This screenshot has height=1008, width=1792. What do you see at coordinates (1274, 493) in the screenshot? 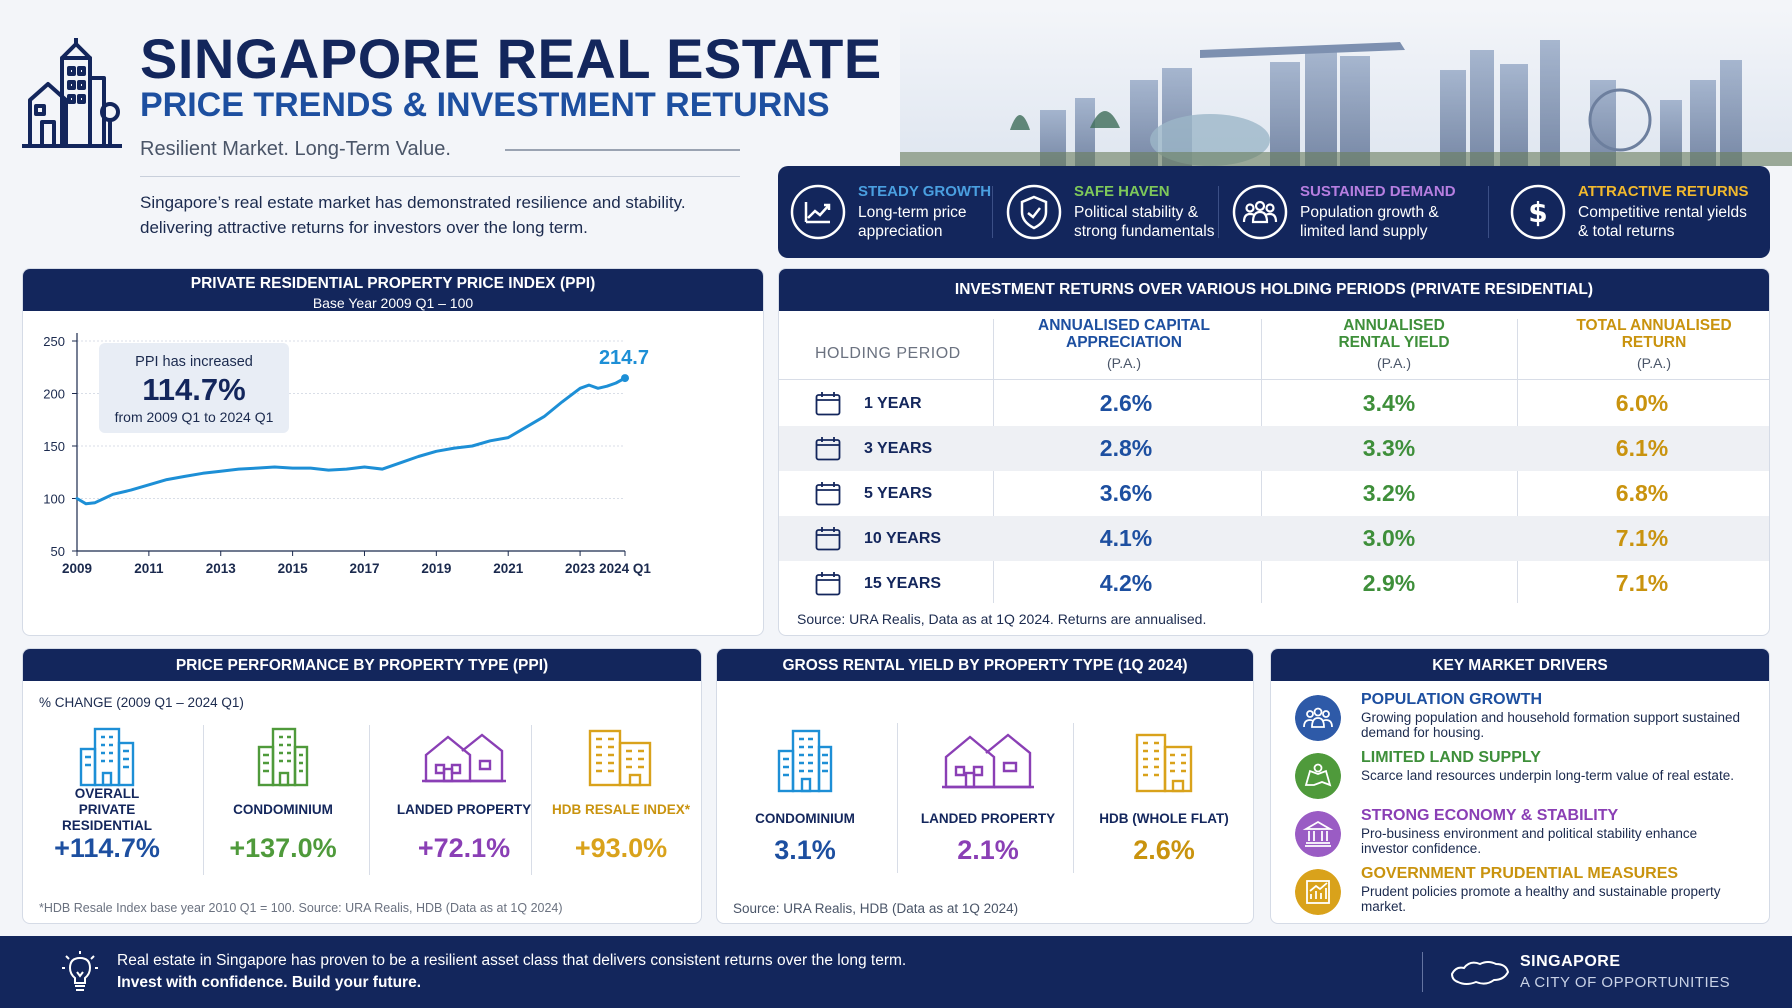
I see `table-row: 5 YEARS 3.6% 3.2% 6.8%` at bounding box center [1274, 493].